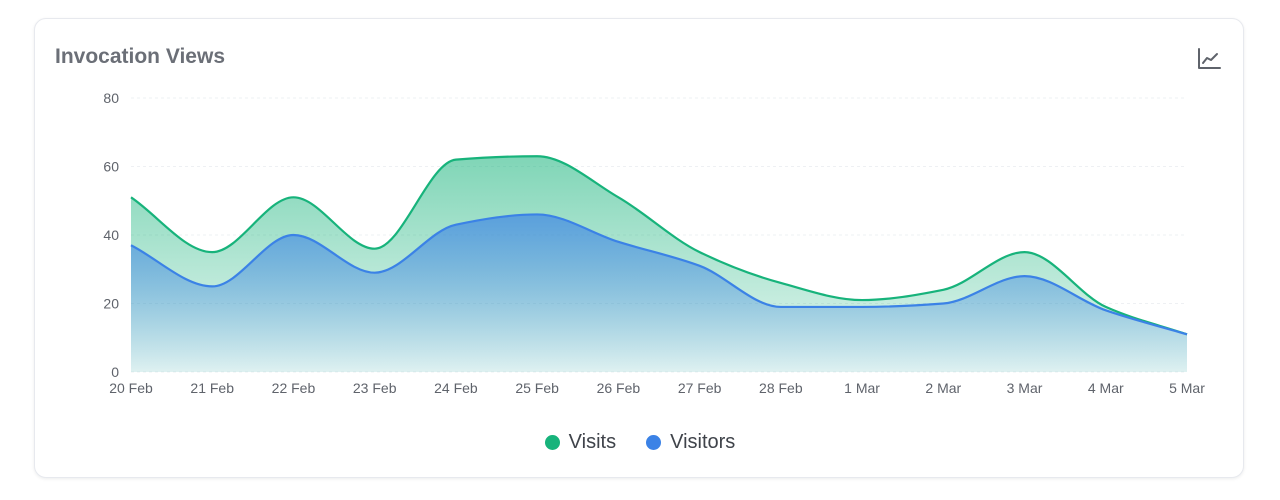 This screenshot has height=500, width=1280. What do you see at coordinates (862, 388) in the screenshot?
I see `x-tick-label: 1 Mar` at bounding box center [862, 388].